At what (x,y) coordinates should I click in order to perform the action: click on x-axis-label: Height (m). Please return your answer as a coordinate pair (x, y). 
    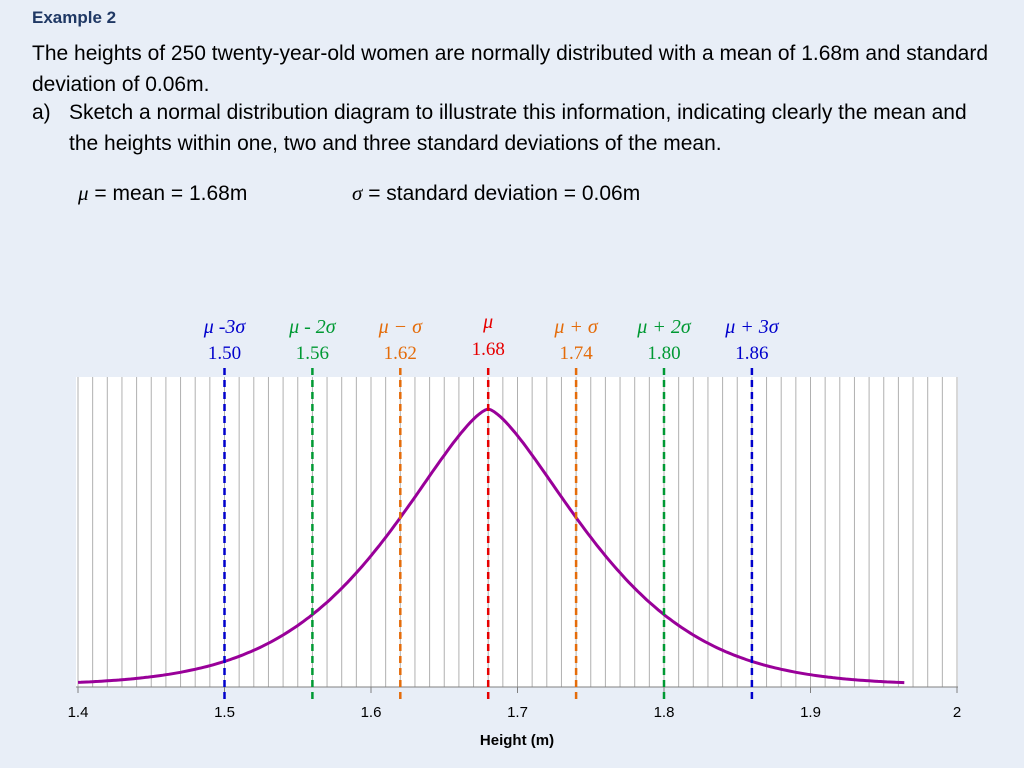
    Looking at the image, I should click on (517, 740).